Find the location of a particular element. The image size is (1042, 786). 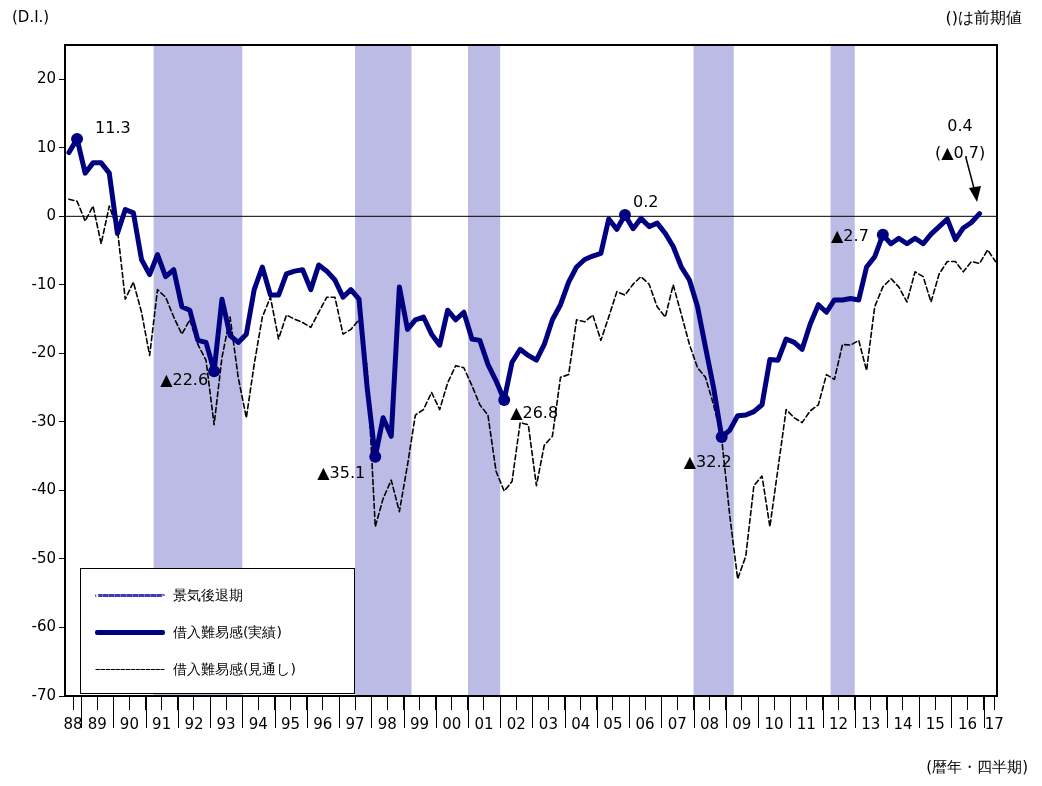

y-tick-label: 0 is located at coordinates (51, 215).